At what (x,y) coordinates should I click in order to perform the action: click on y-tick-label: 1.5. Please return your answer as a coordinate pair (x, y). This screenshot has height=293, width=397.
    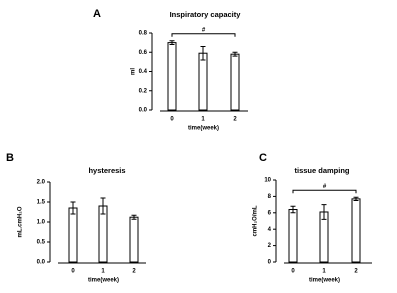
    Looking at the image, I should click on (41, 203).